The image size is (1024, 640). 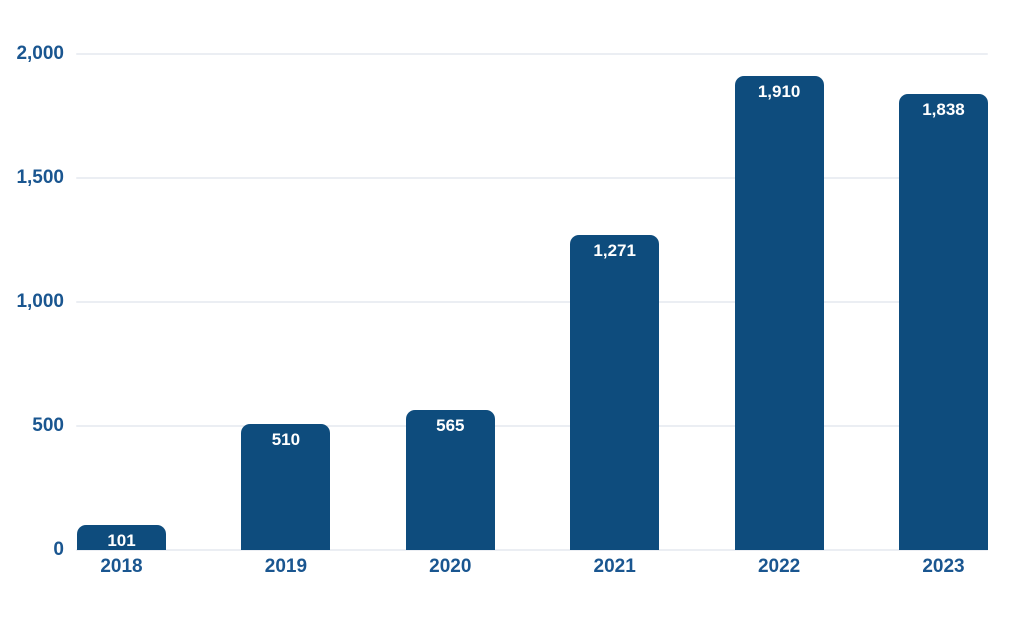 What do you see at coordinates (450, 479) in the screenshot?
I see `bar-2020: 565` at bounding box center [450, 479].